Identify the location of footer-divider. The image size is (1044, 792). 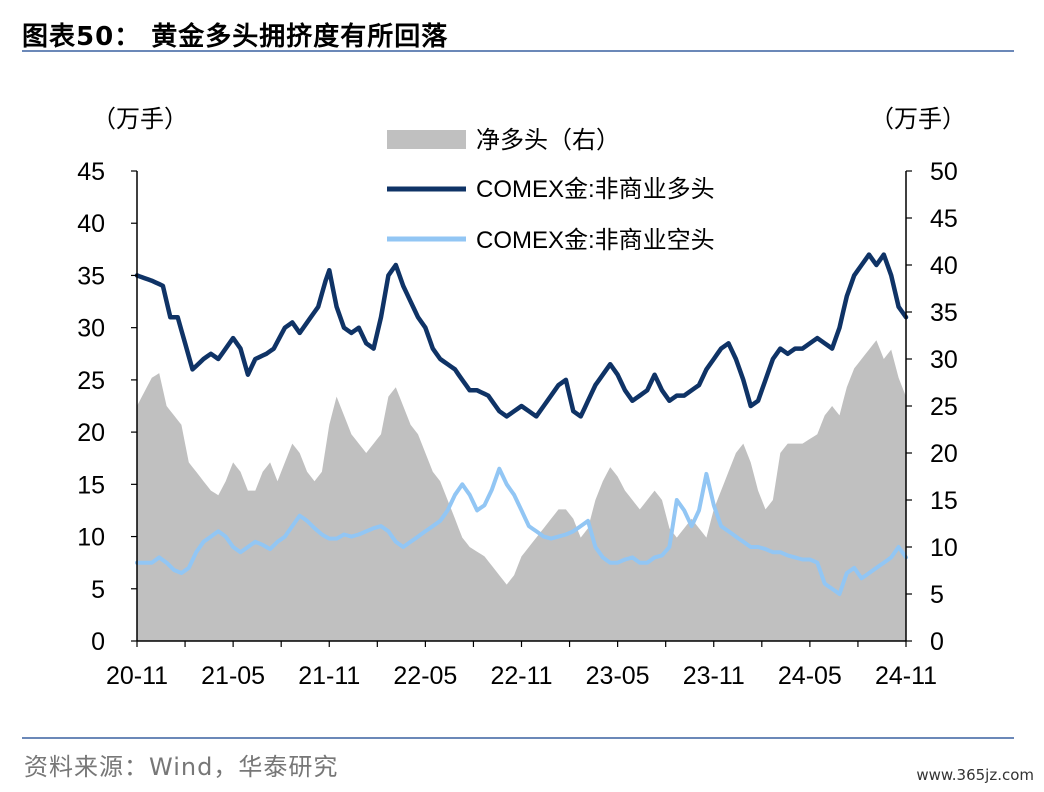
(518, 738).